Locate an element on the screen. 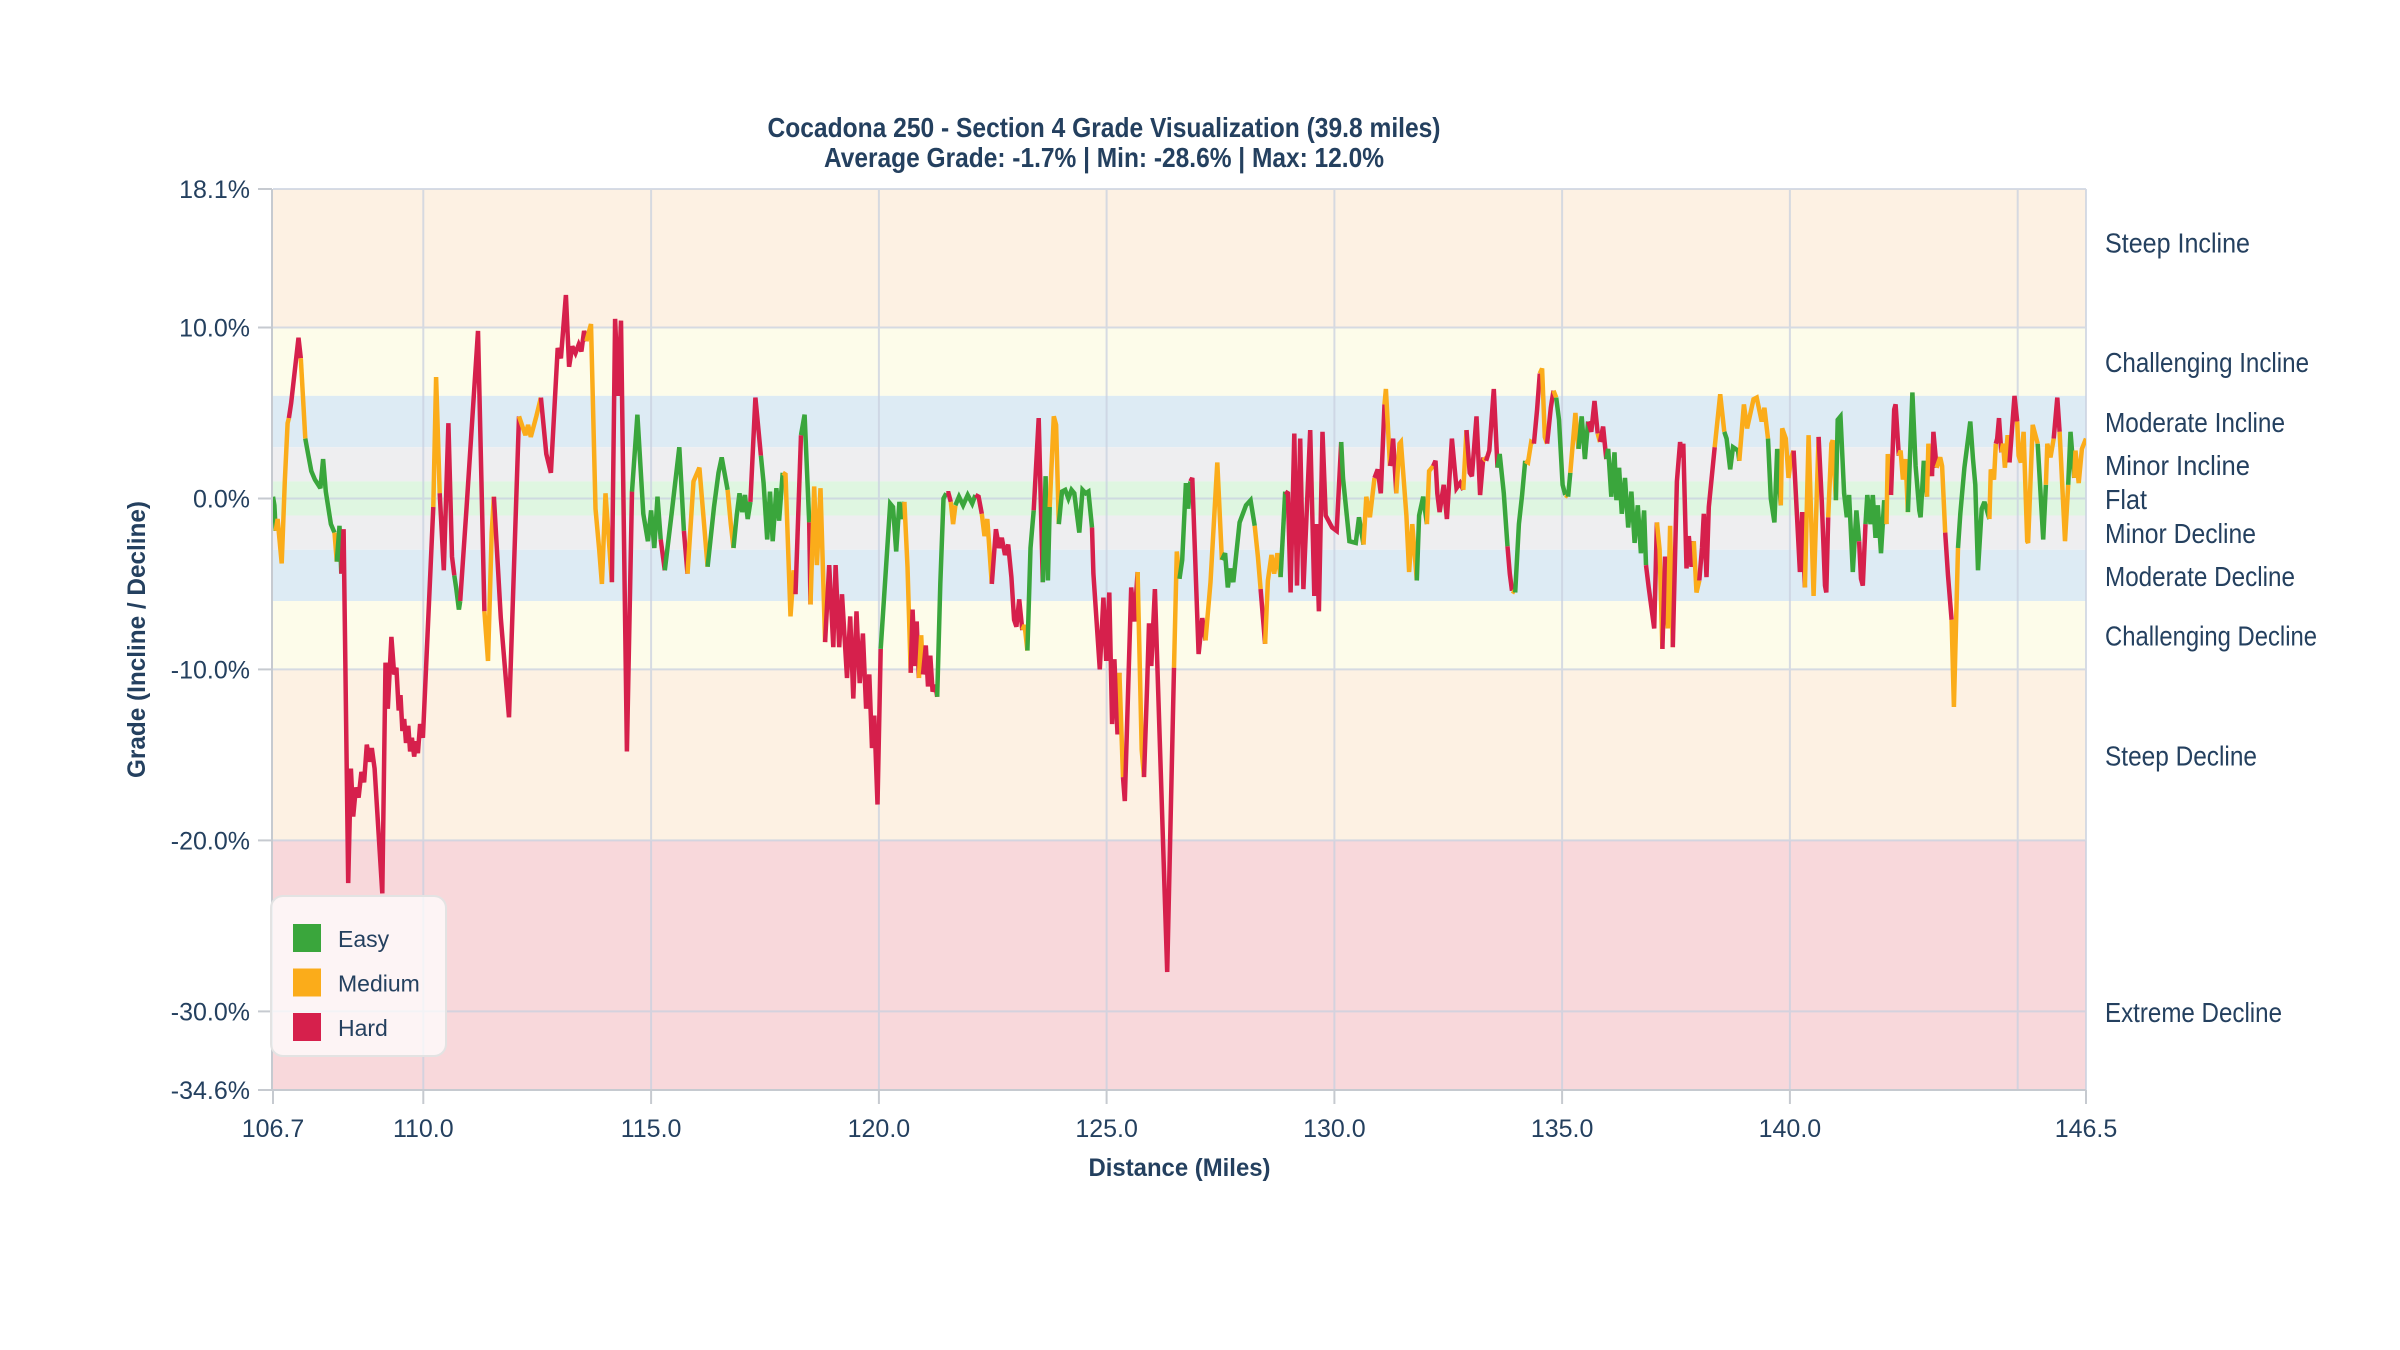 Image resolution: width=2400 pixels, height=1350 pixels. svg-text: Moderate Incline is located at coordinates (2195, 422).